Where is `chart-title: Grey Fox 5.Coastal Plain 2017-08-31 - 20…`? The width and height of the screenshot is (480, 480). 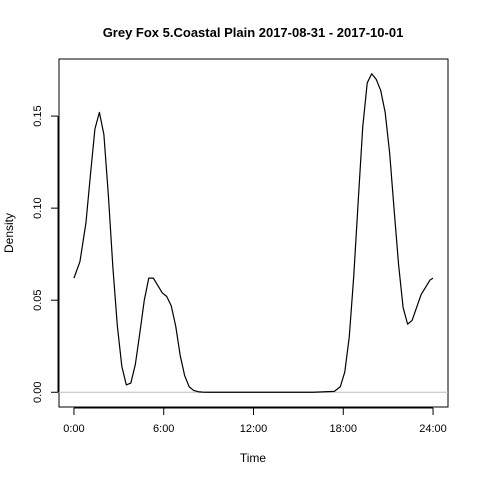
chart-title: Grey Fox 5.Coastal Plain 2017-08-31 - 20… is located at coordinates (253, 32).